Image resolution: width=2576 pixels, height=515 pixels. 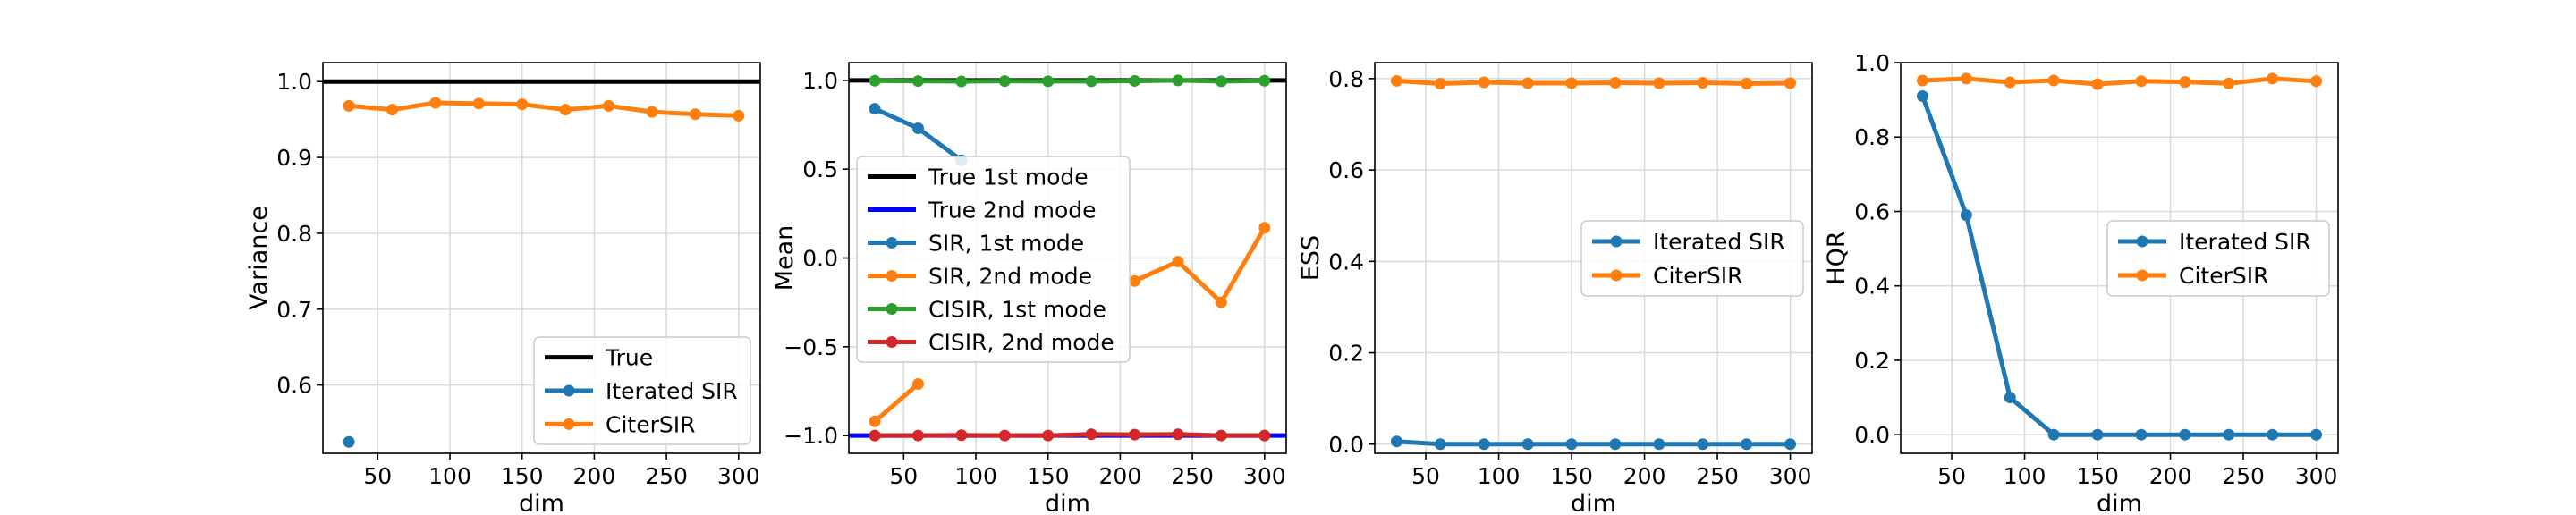 I want to click on y-tick-label: 0.0, so click(x=820, y=259).